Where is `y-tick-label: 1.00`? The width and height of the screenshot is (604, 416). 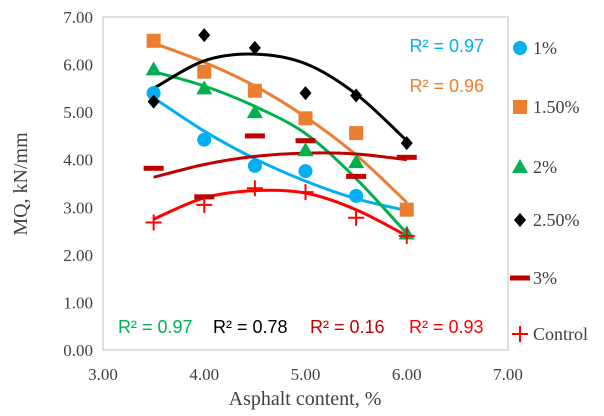
y-tick-label: 1.00 is located at coordinates (78, 302).